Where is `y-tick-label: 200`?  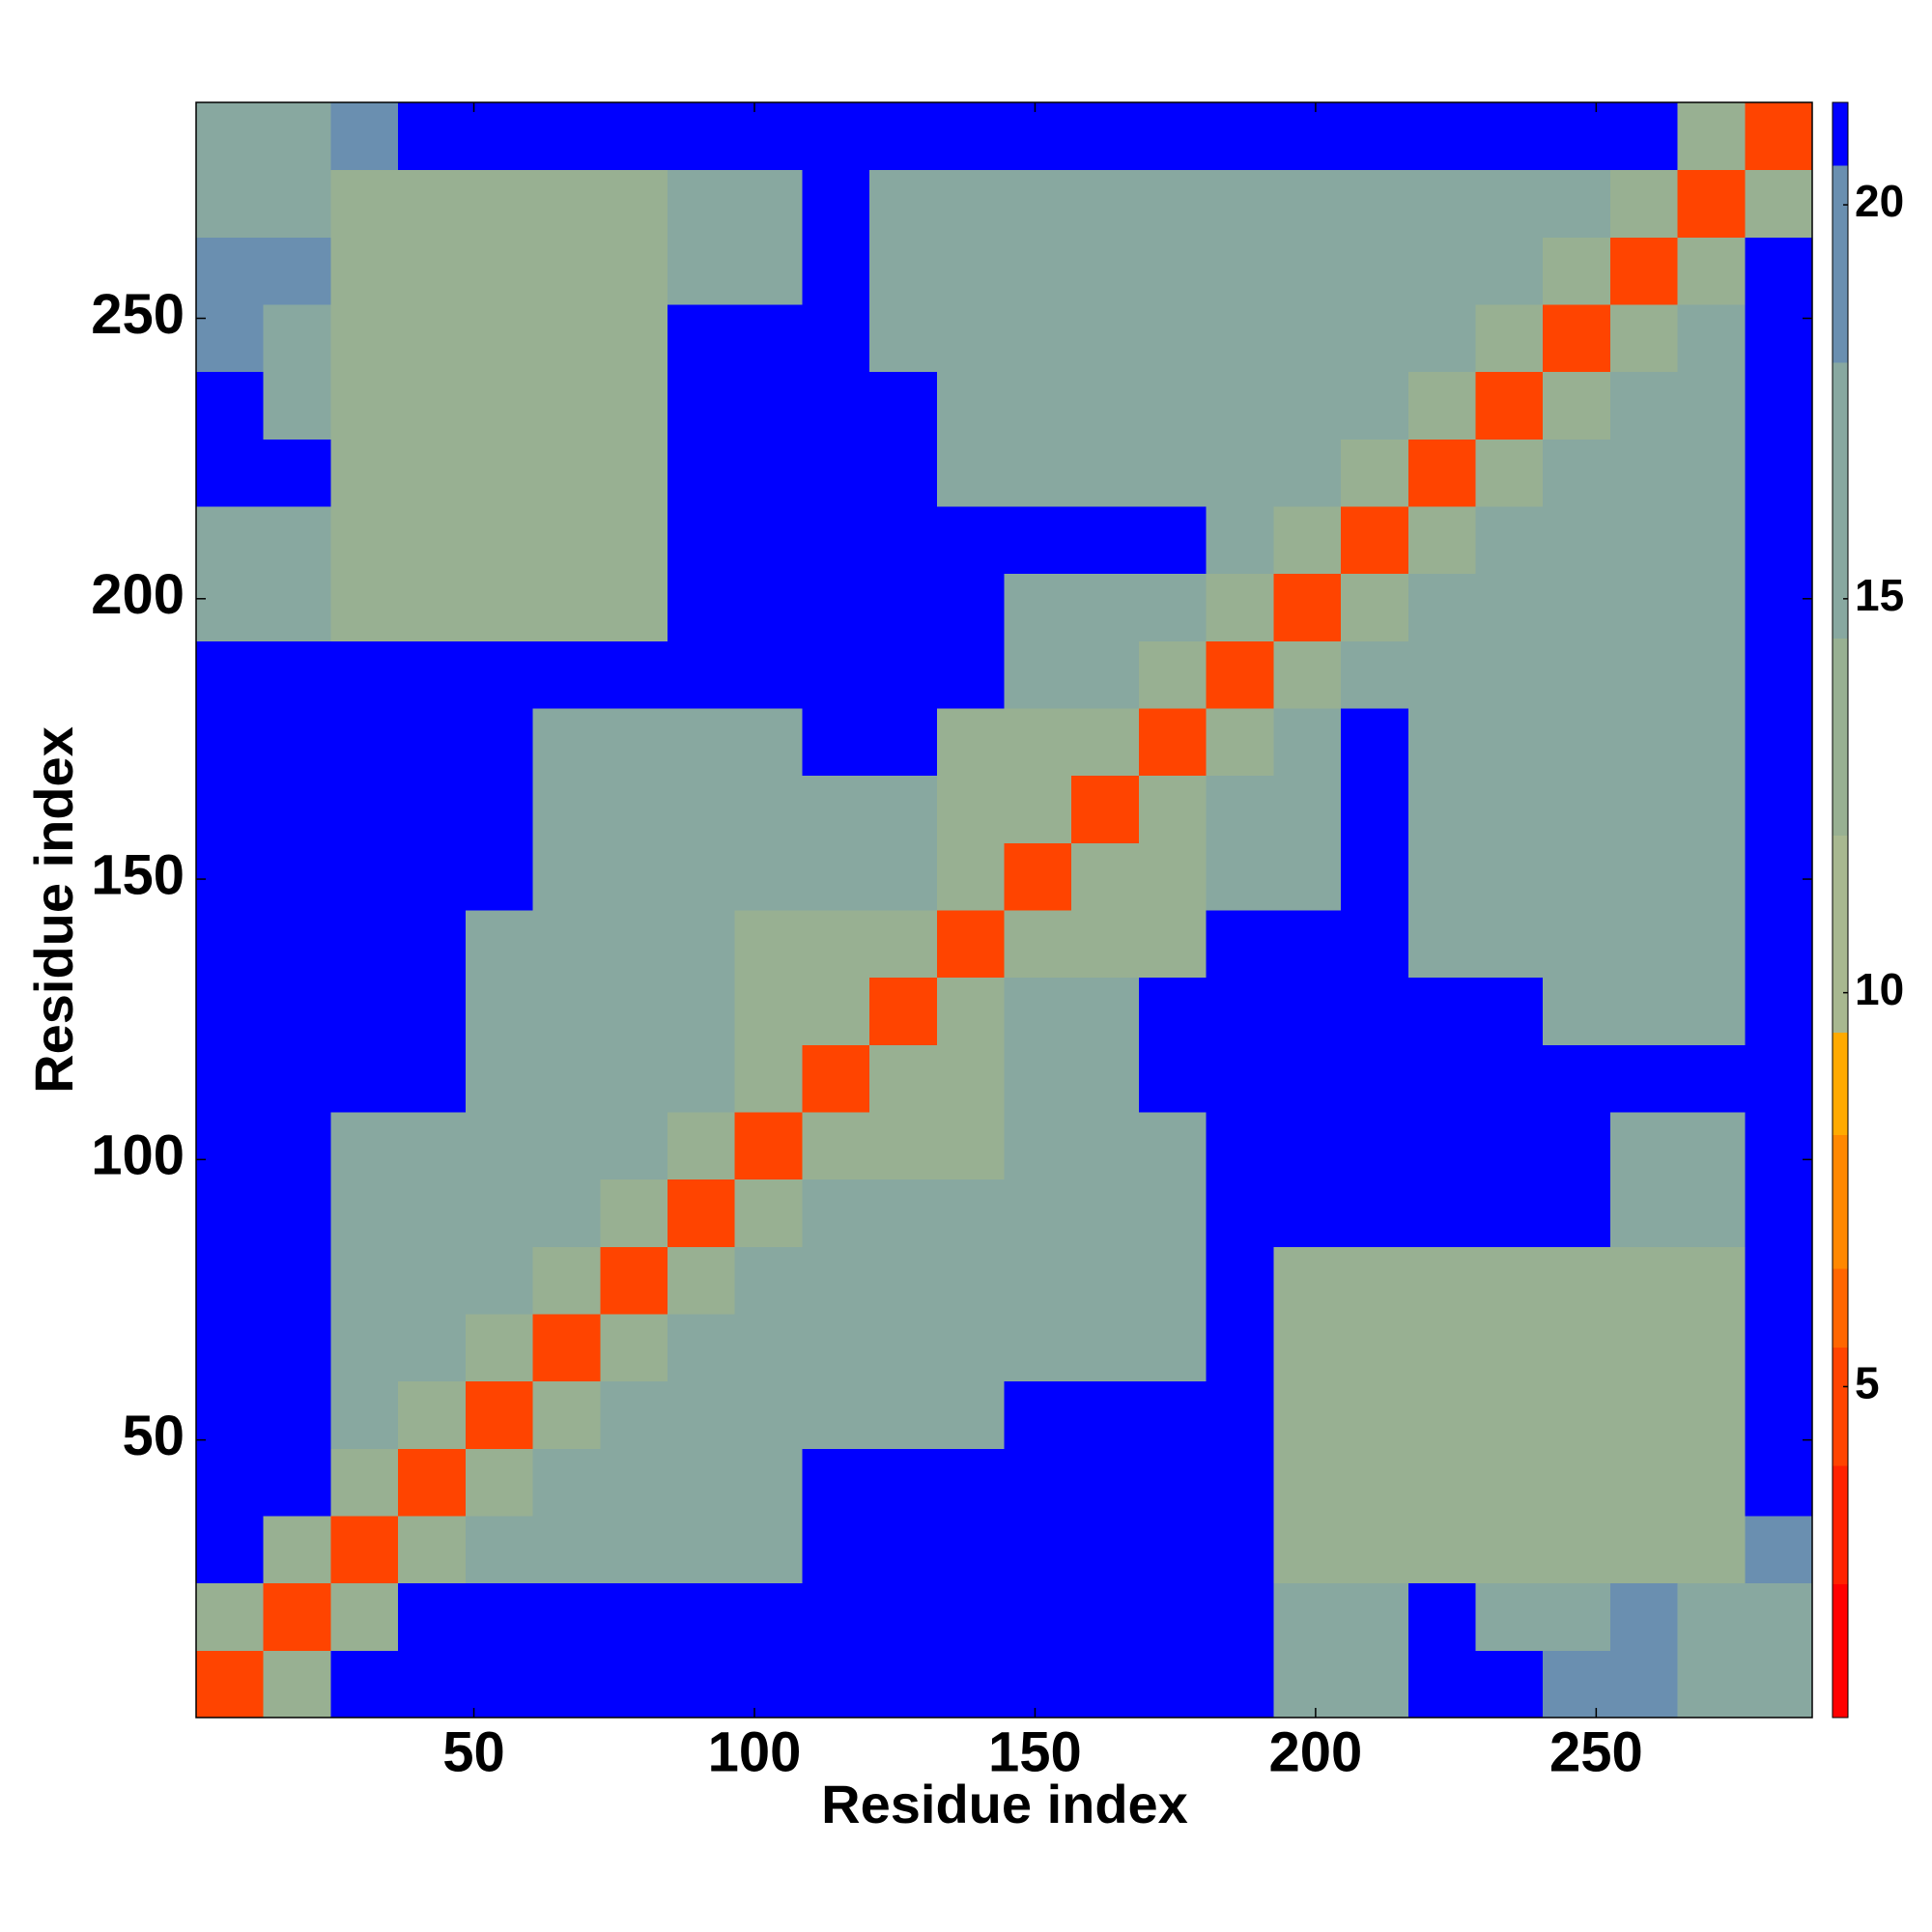
y-tick-label: 200 is located at coordinates (138, 594).